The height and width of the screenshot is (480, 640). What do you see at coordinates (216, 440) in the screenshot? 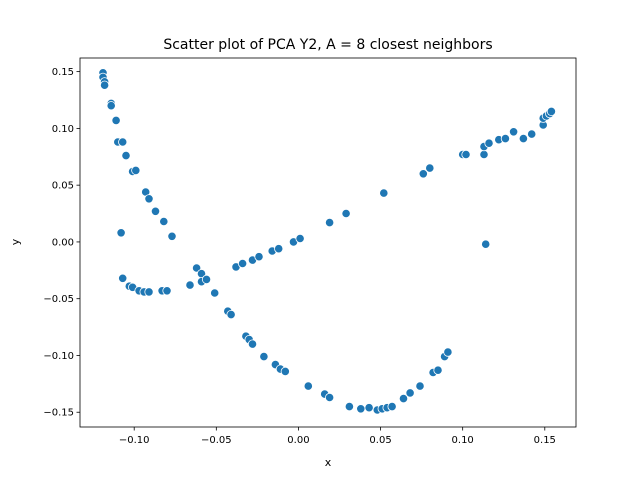
I see `x-tick-label: −0.05` at bounding box center [216, 440].